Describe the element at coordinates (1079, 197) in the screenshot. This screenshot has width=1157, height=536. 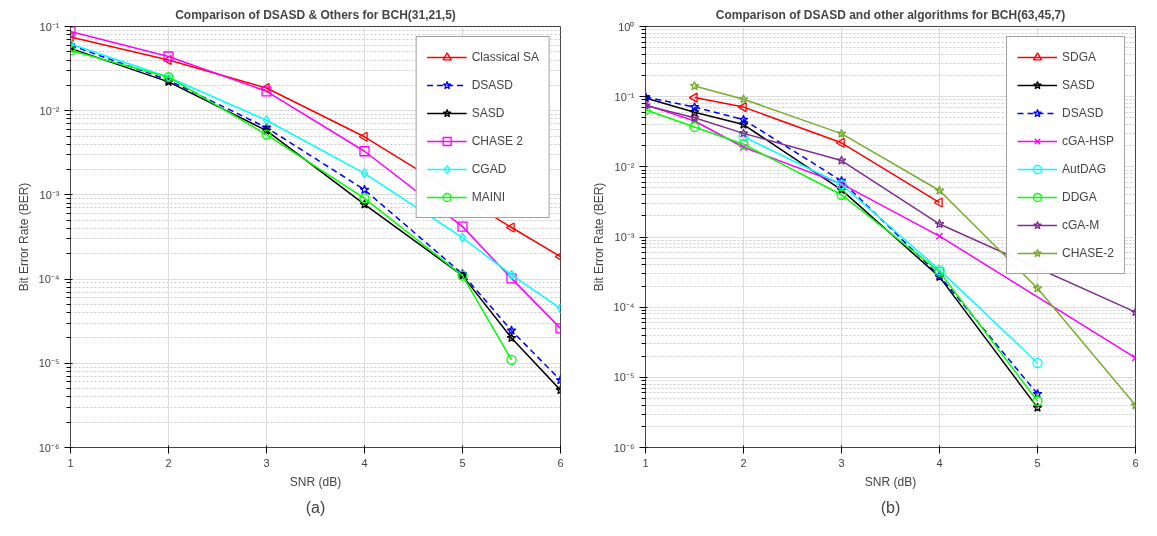
I see `legend-label: DDGA` at that location.